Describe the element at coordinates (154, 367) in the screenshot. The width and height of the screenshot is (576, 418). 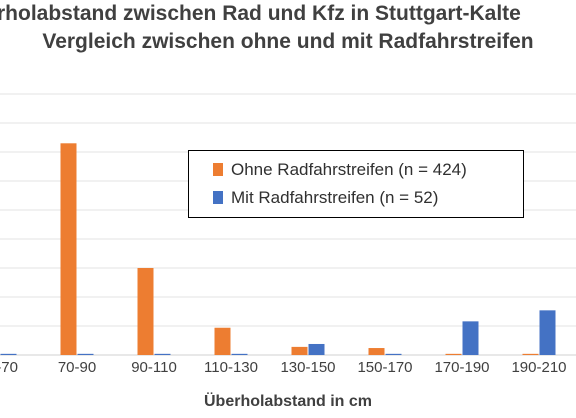
I see `x-tick-label: 90-110` at that location.